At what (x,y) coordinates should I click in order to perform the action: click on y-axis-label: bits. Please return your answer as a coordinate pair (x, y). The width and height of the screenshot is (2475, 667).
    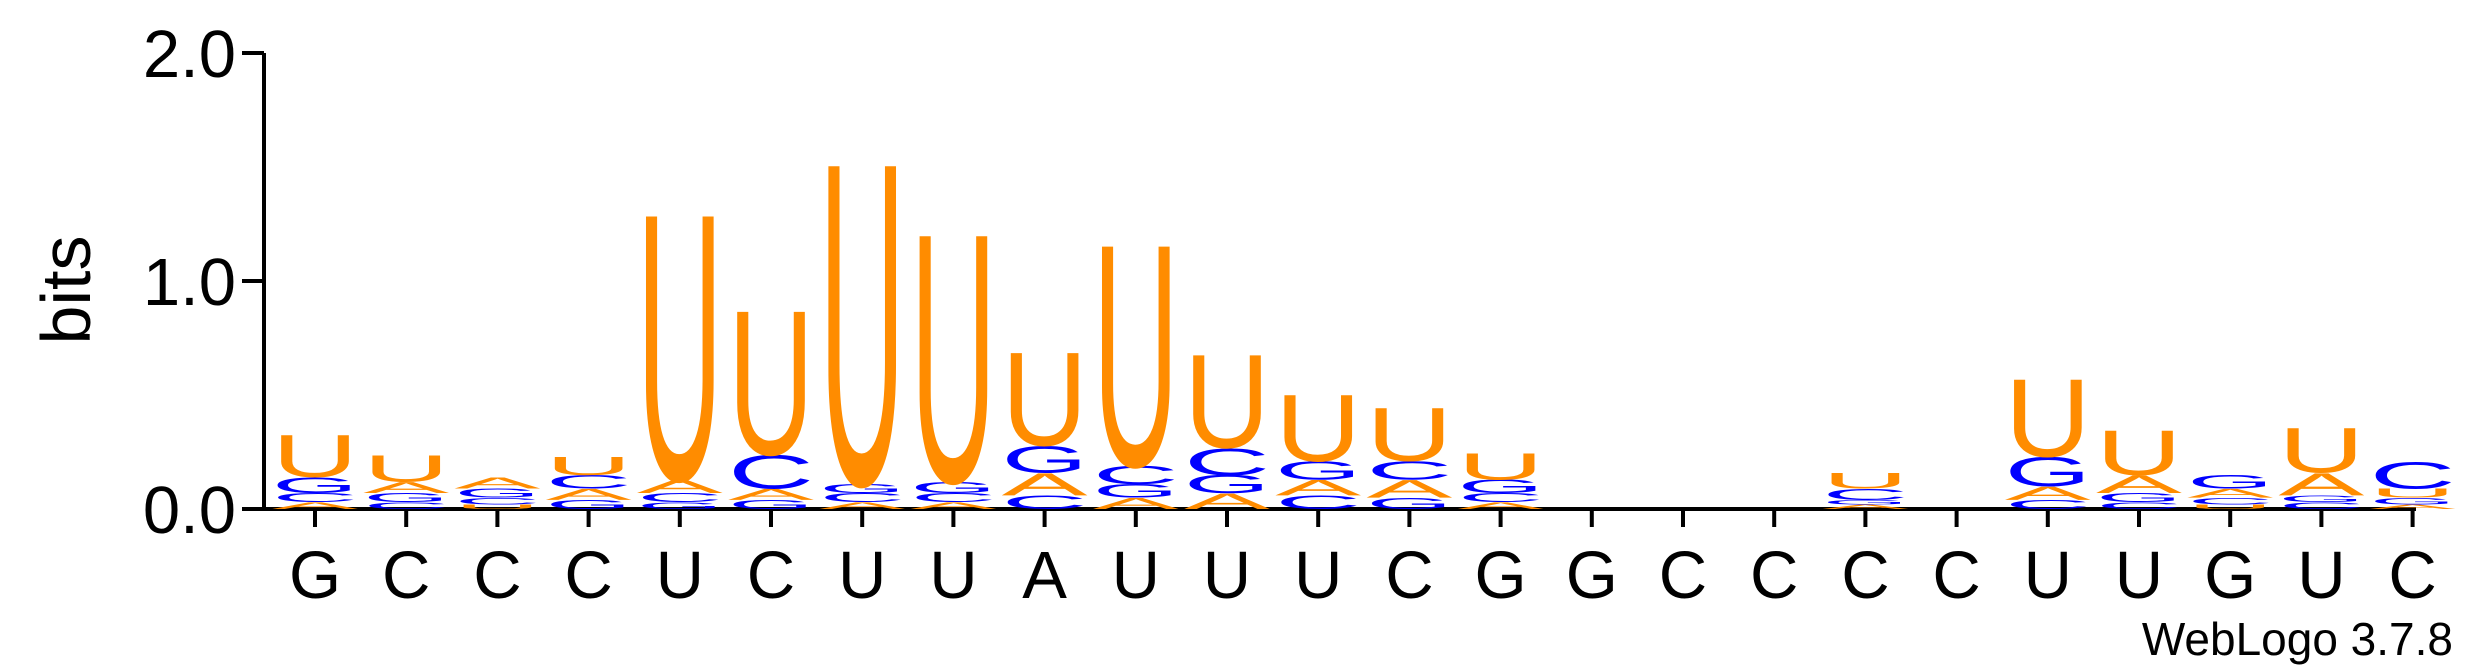
    Looking at the image, I should click on (66, 290).